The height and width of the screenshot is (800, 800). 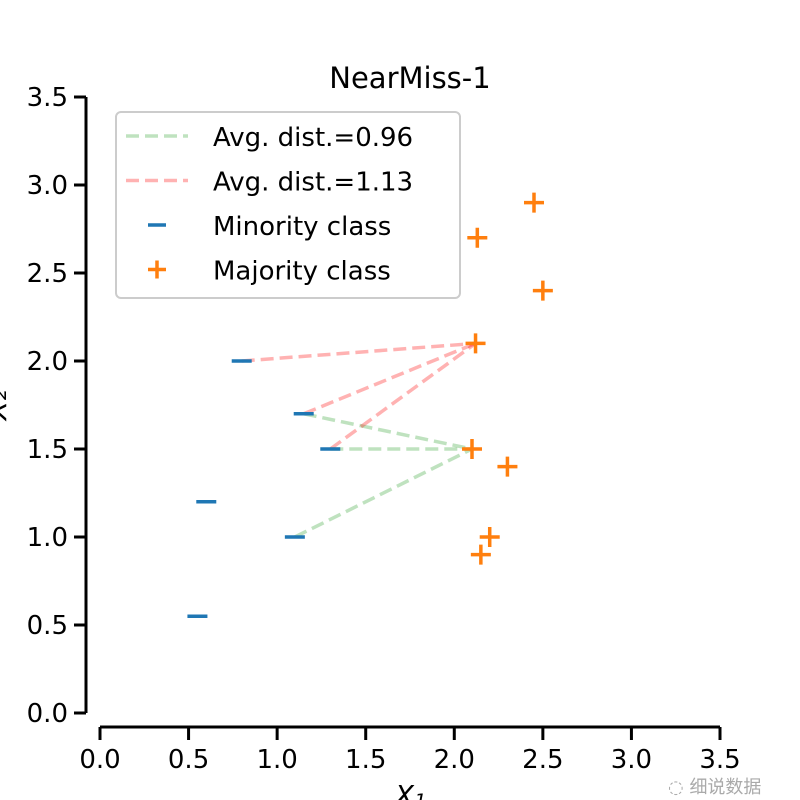 I want to click on watermark: ◌ 细说数据, so click(x=715, y=787).